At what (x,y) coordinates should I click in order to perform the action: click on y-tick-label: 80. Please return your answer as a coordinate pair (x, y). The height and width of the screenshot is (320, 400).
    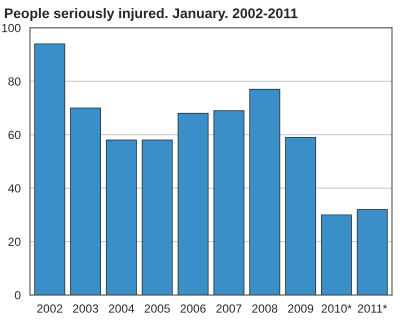
    Looking at the image, I should click on (14, 81).